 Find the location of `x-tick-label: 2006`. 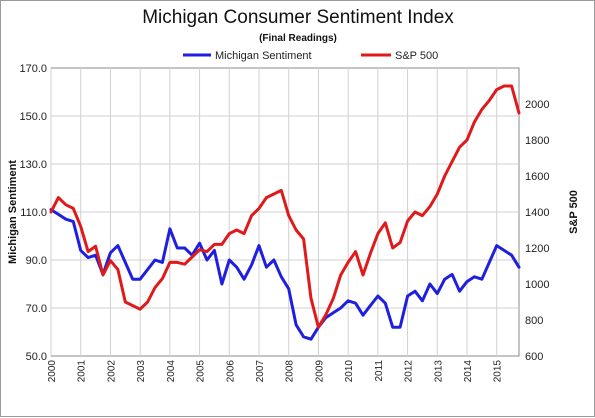

x-tick-label: 2006 is located at coordinates (230, 371).